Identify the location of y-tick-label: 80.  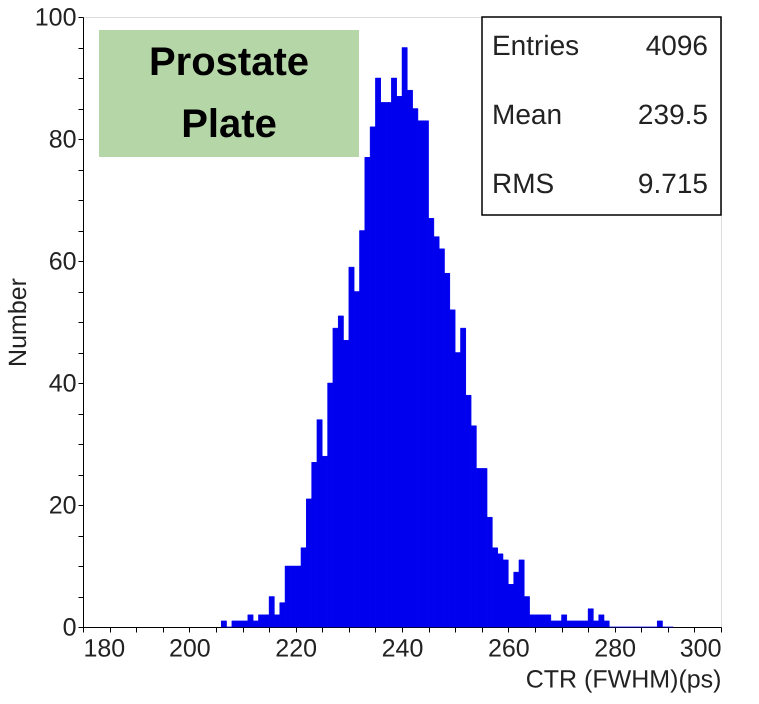
(62, 140).